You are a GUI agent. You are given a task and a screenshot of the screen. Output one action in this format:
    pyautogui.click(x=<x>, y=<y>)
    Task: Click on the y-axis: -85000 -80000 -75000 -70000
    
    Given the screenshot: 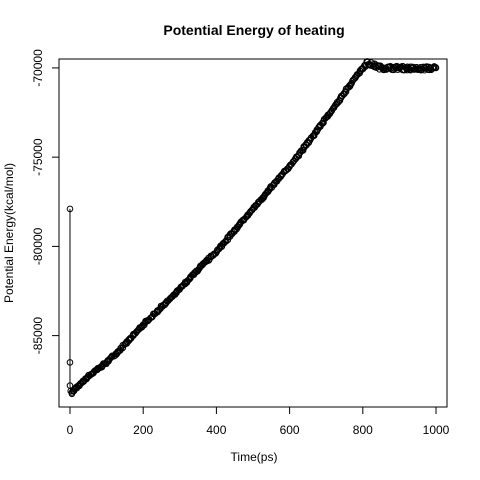 What is the action you would take?
    pyautogui.click(x=45, y=201)
    